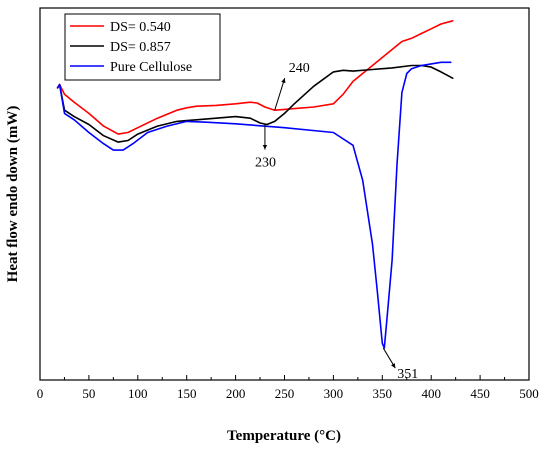  I want to click on legend-entries: DS= 0.540 DS= 0.857 Pure Cellulose, so click(131, 47).